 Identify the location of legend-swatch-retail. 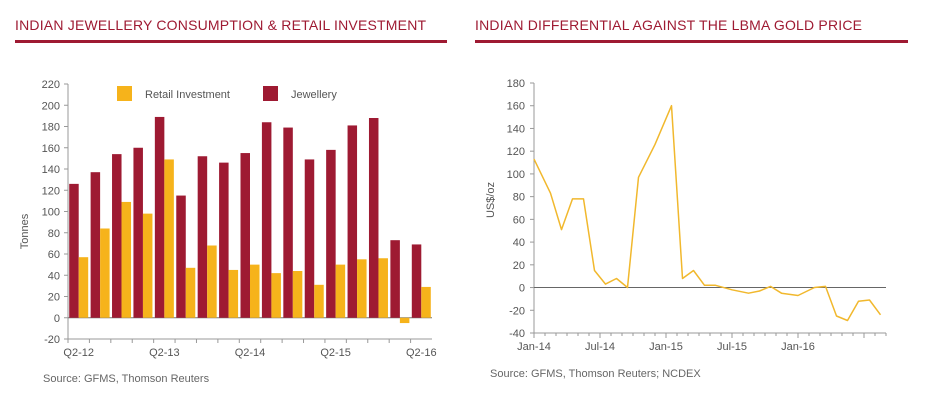
(124, 93).